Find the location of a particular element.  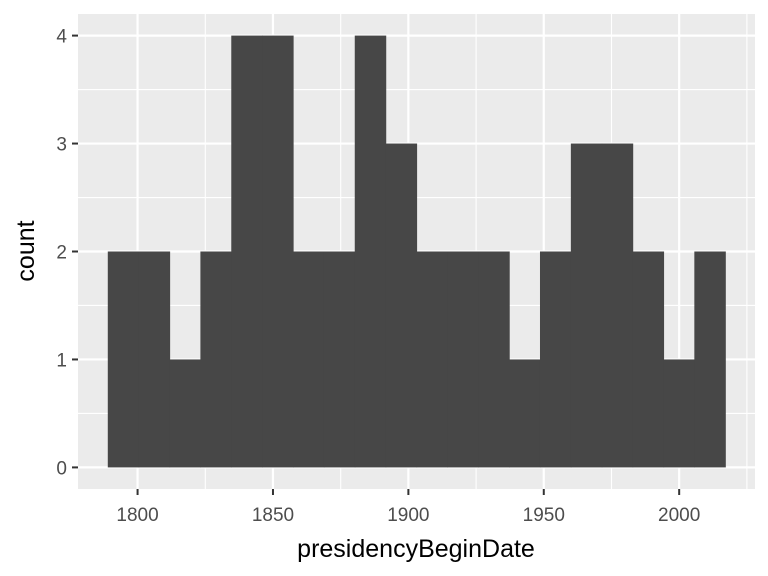

x-tick-label: 1850 is located at coordinates (273, 515).